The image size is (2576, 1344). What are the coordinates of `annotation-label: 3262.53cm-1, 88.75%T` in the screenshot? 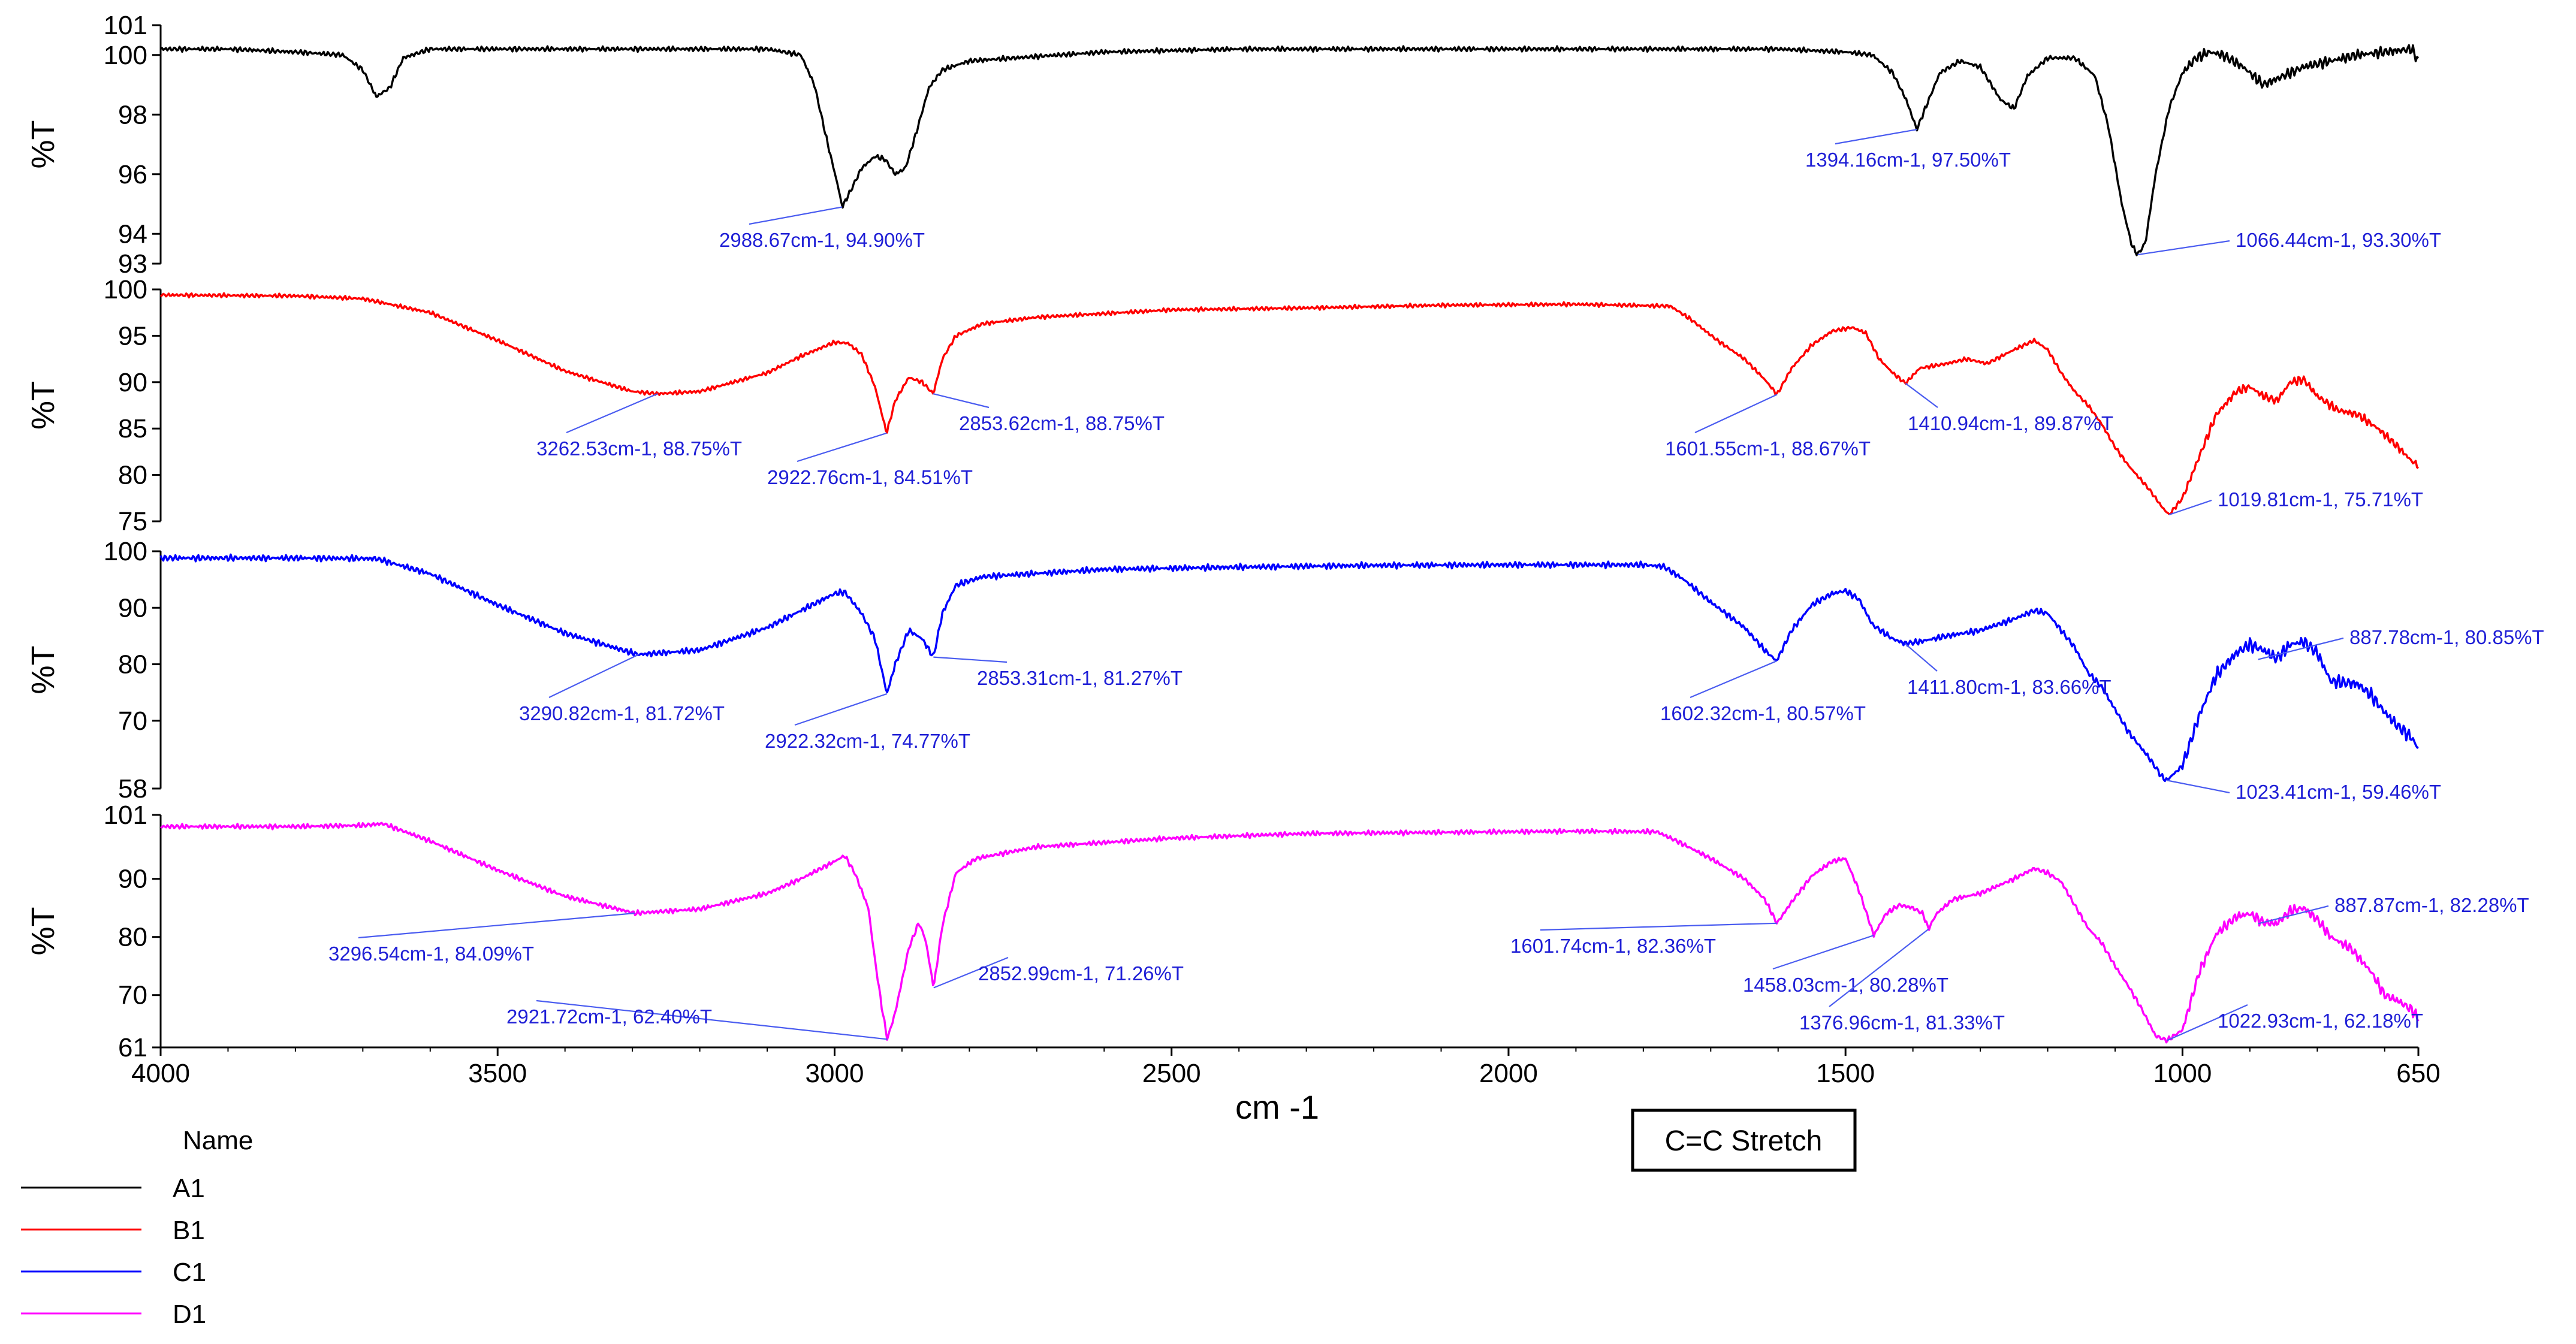 It's located at (639, 448).